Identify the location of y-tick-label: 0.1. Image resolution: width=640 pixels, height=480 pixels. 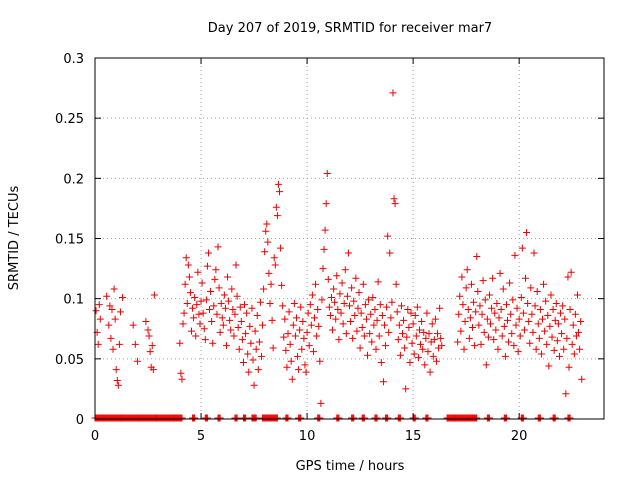
(73, 300).